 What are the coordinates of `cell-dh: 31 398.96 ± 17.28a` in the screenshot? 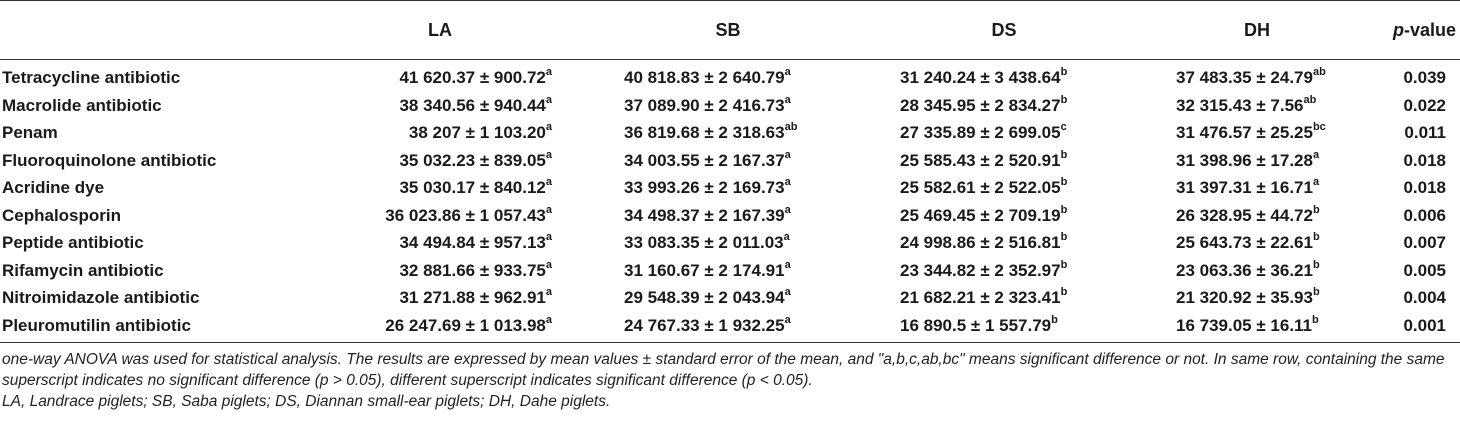 It's located at (1257, 161).